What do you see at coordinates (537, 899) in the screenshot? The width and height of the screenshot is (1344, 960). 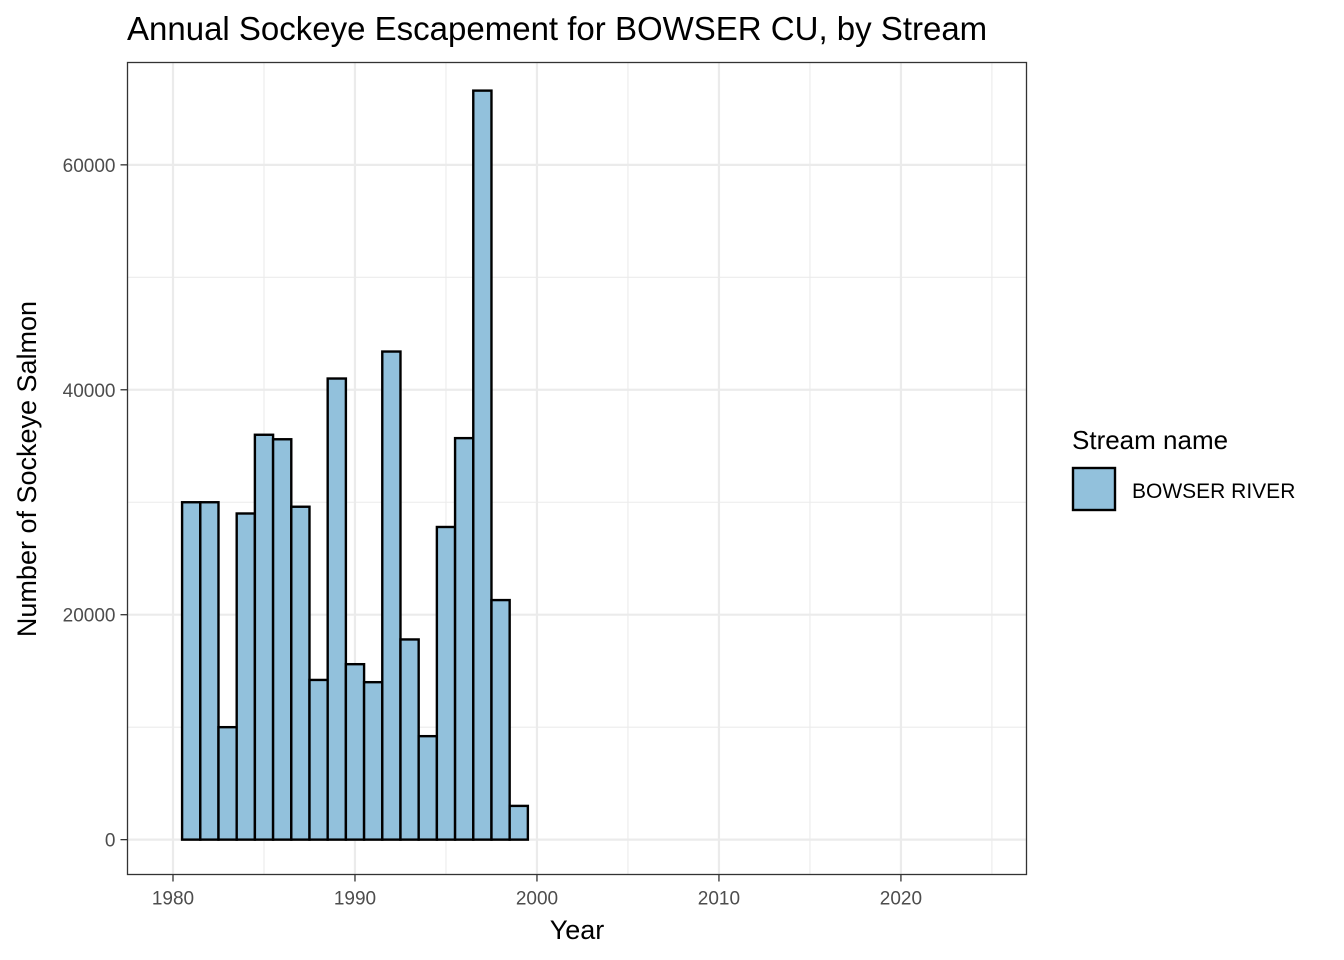 I see `x-tick-label: 2000` at bounding box center [537, 899].